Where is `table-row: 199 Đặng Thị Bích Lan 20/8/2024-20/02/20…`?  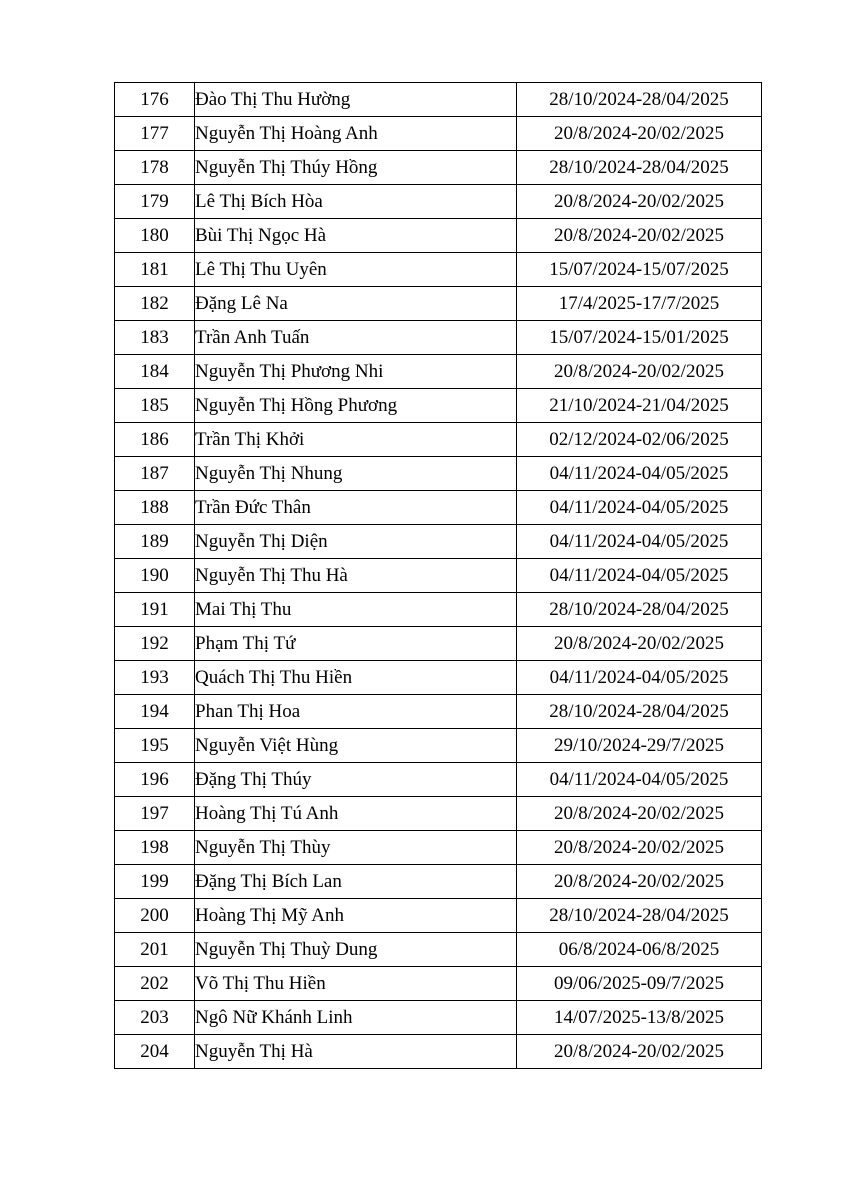 table-row: 199 Đặng Thị Bích Lan 20/8/2024-20/02/20… is located at coordinates (438, 881).